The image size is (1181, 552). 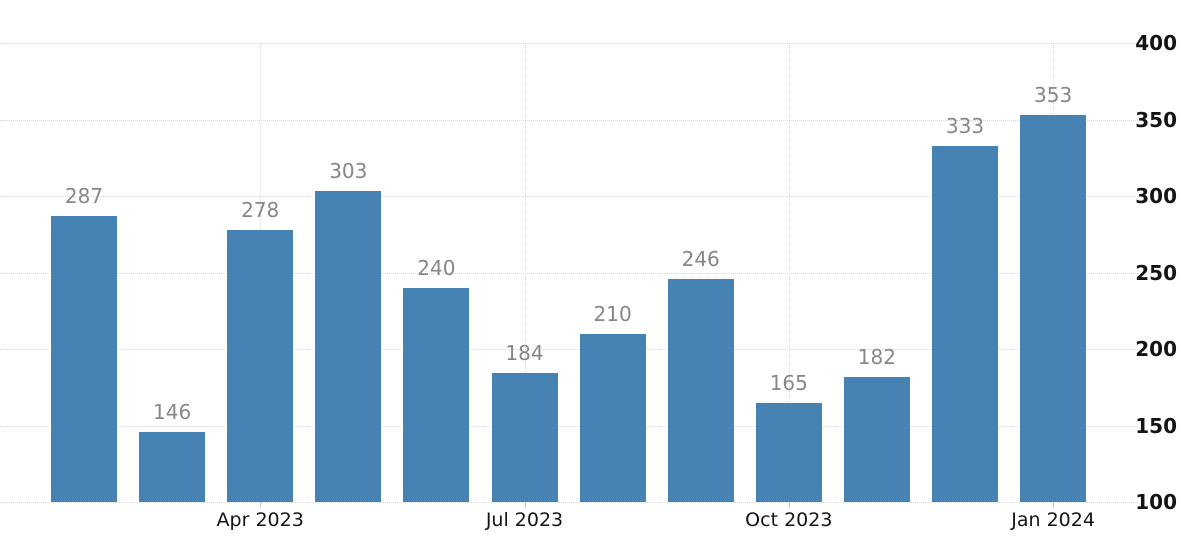 I want to click on x-axis-tick-label: Oct 2023, so click(x=789, y=520).